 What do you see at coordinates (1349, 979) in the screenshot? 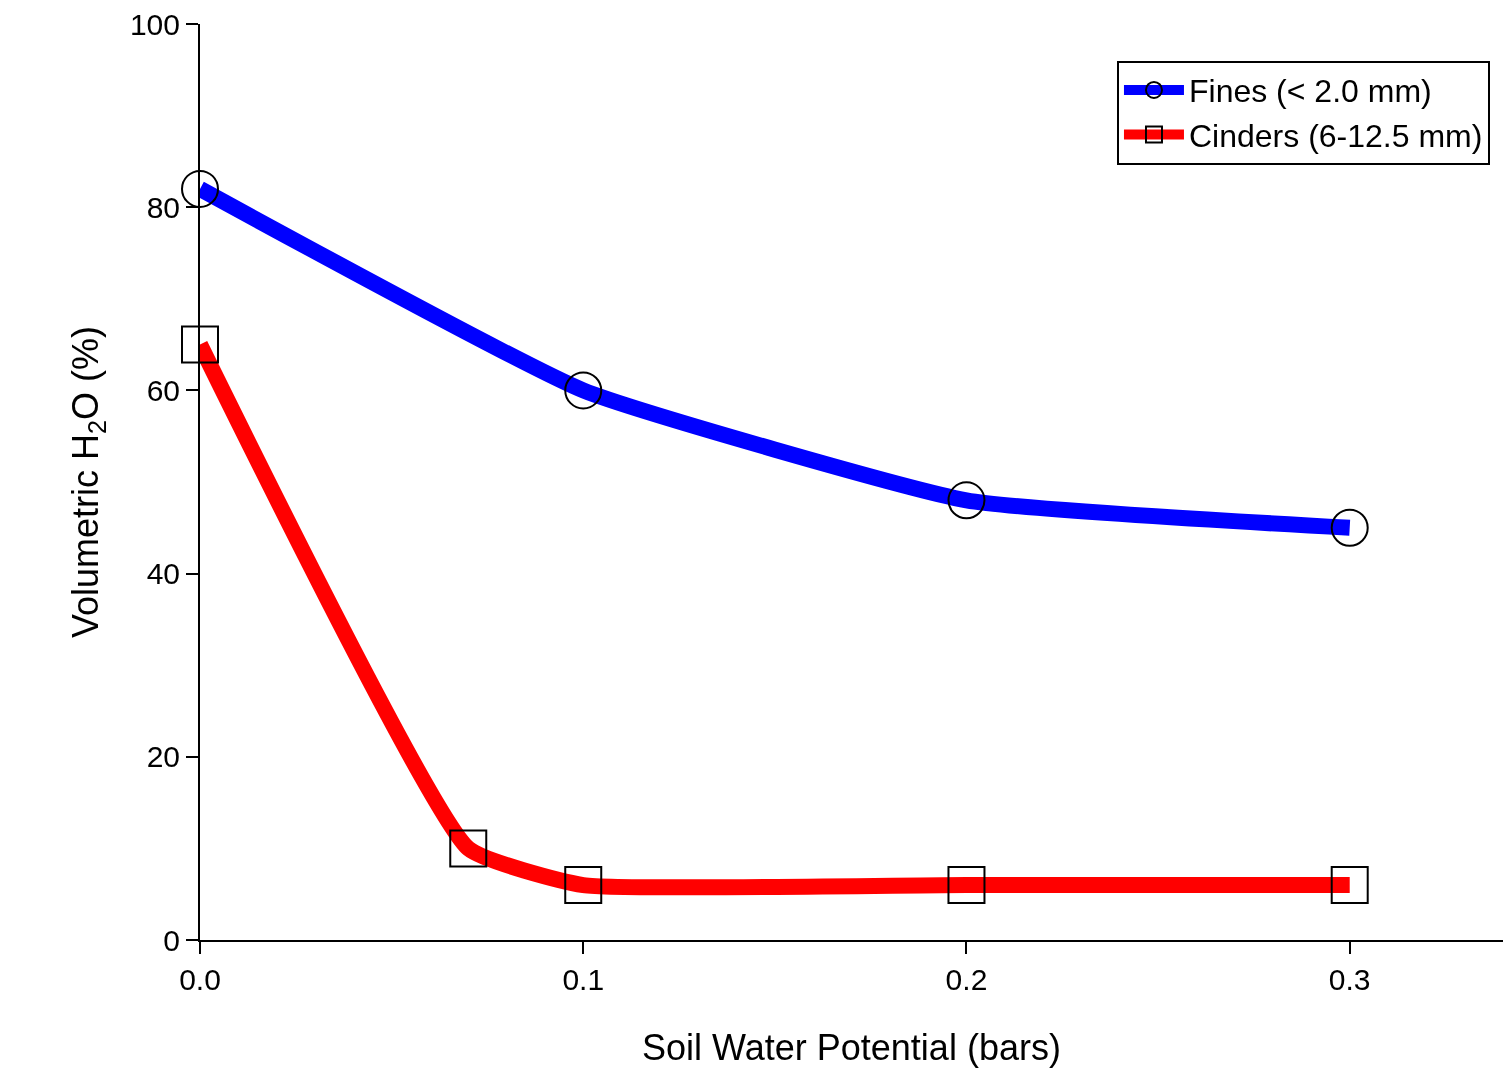
I see `x-tick-label: 0.3` at bounding box center [1349, 979].